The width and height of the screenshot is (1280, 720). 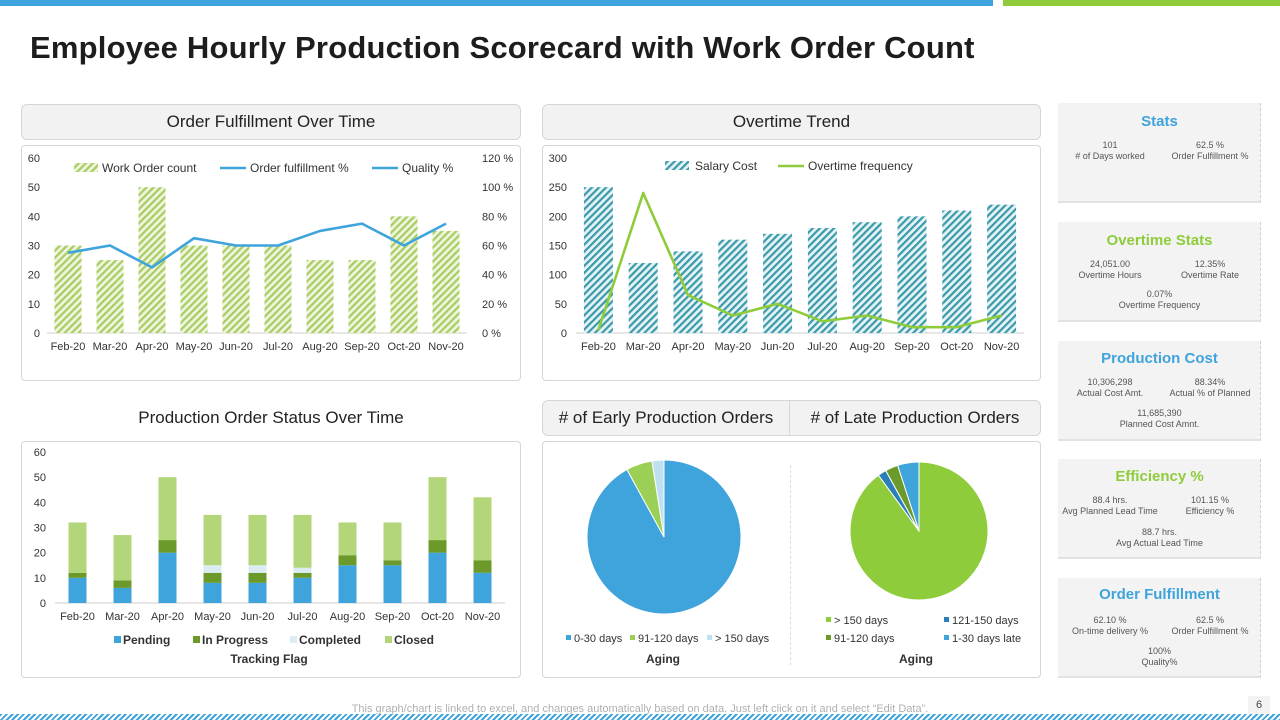 What do you see at coordinates (146, 640) in the screenshot?
I see `legend-label: Pending` at bounding box center [146, 640].